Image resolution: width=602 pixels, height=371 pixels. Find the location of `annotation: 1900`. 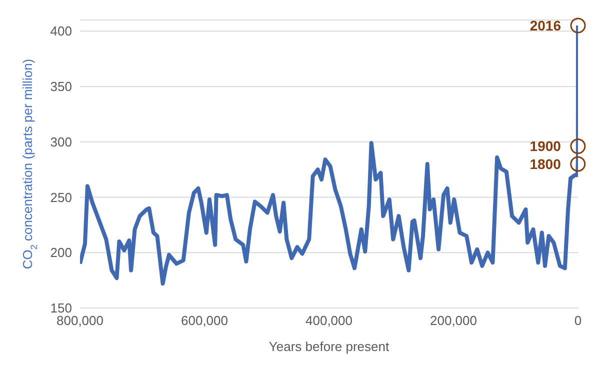

annotation: 1900 is located at coordinates (546, 146).